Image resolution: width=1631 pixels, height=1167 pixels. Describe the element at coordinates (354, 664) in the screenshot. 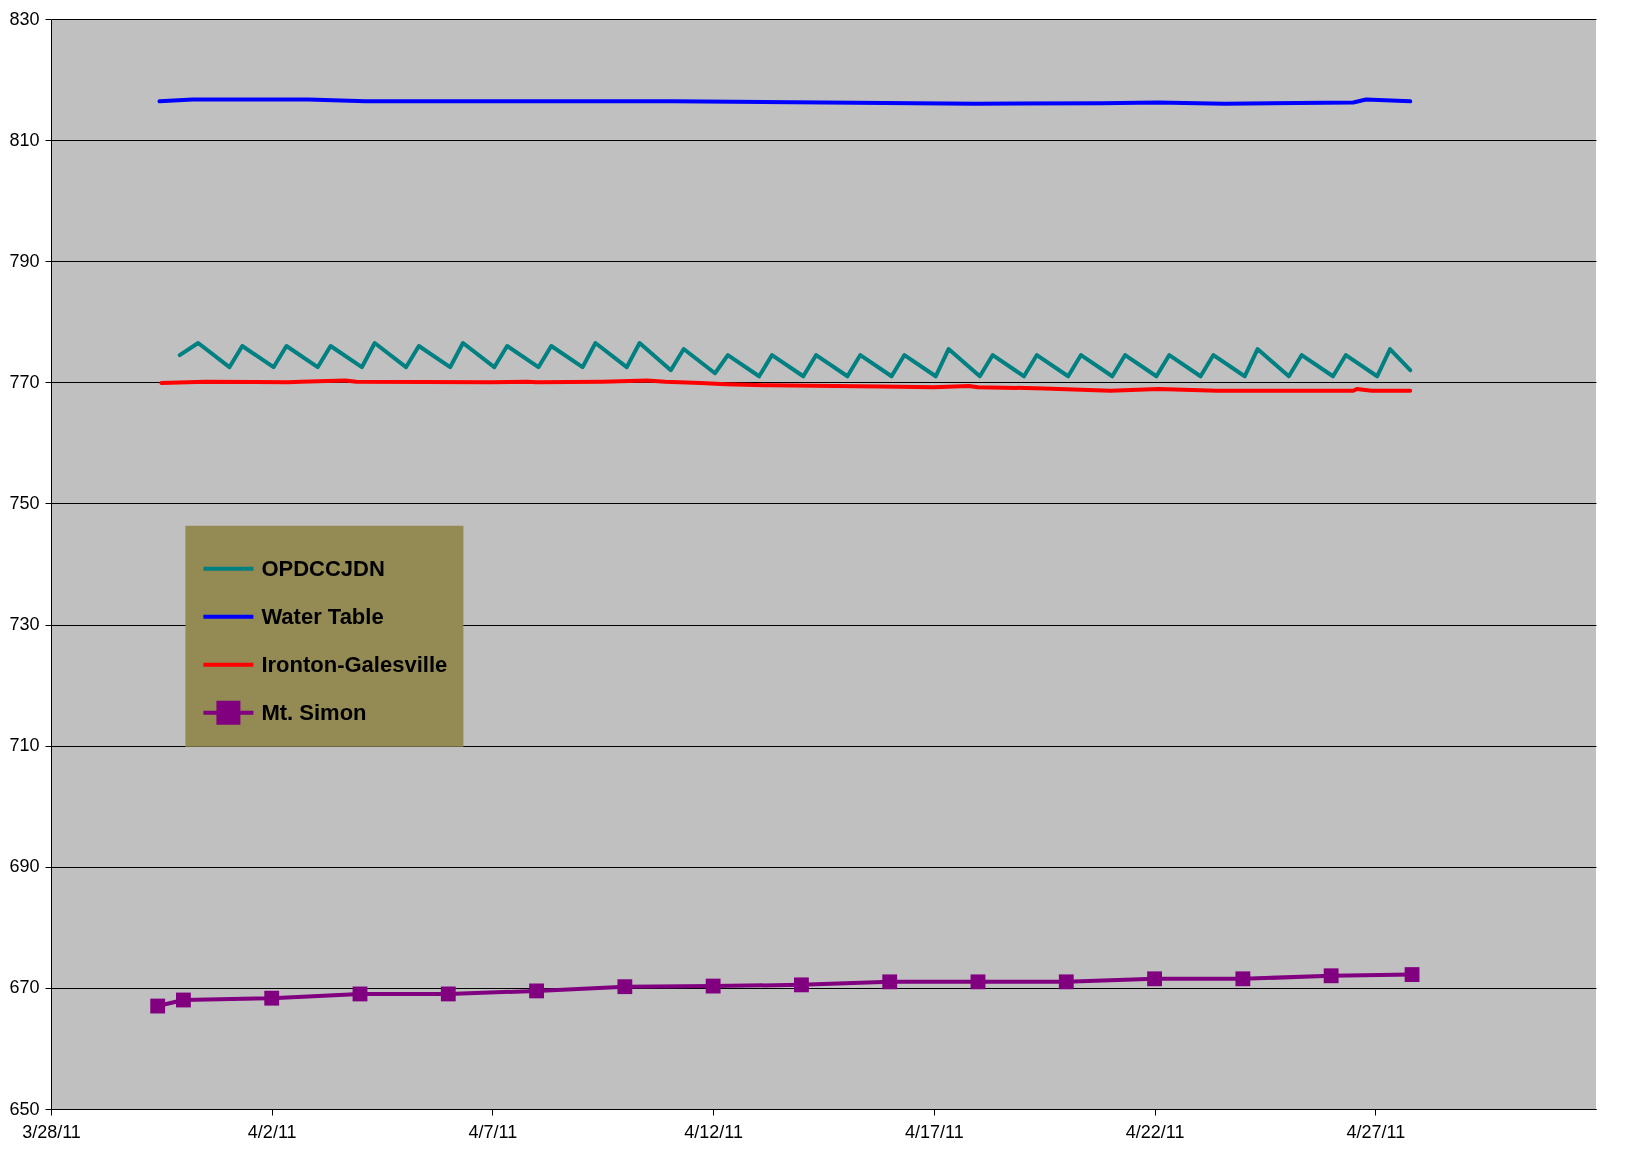

I see `legend-label: Ironton-Galesville` at that location.